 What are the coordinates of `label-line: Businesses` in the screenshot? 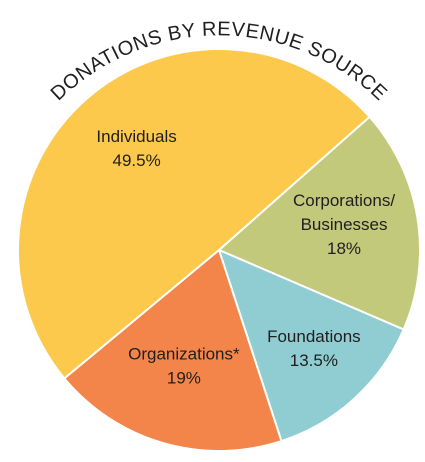 It's located at (344, 224).